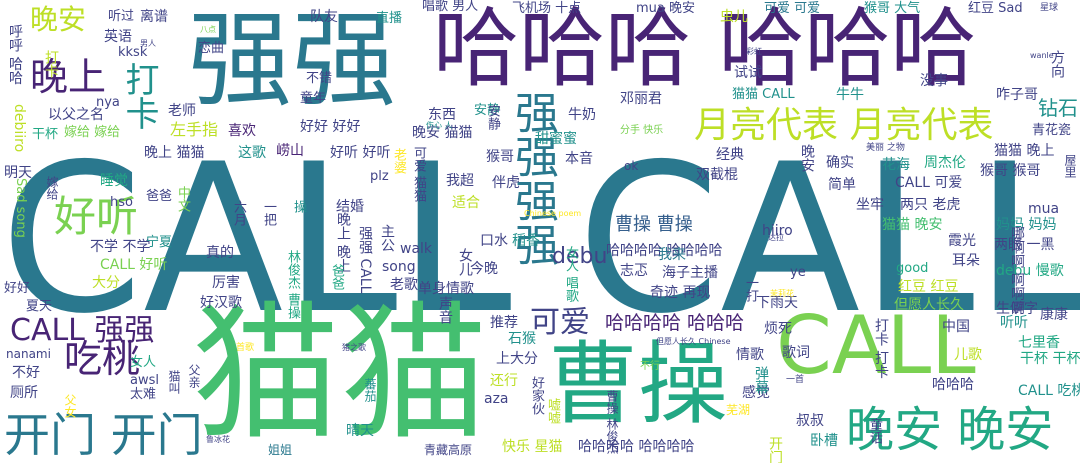  What do you see at coordinates (448, 450) in the screenshot?
I see `word: 青藏高原` at bounding box center [448, 450].